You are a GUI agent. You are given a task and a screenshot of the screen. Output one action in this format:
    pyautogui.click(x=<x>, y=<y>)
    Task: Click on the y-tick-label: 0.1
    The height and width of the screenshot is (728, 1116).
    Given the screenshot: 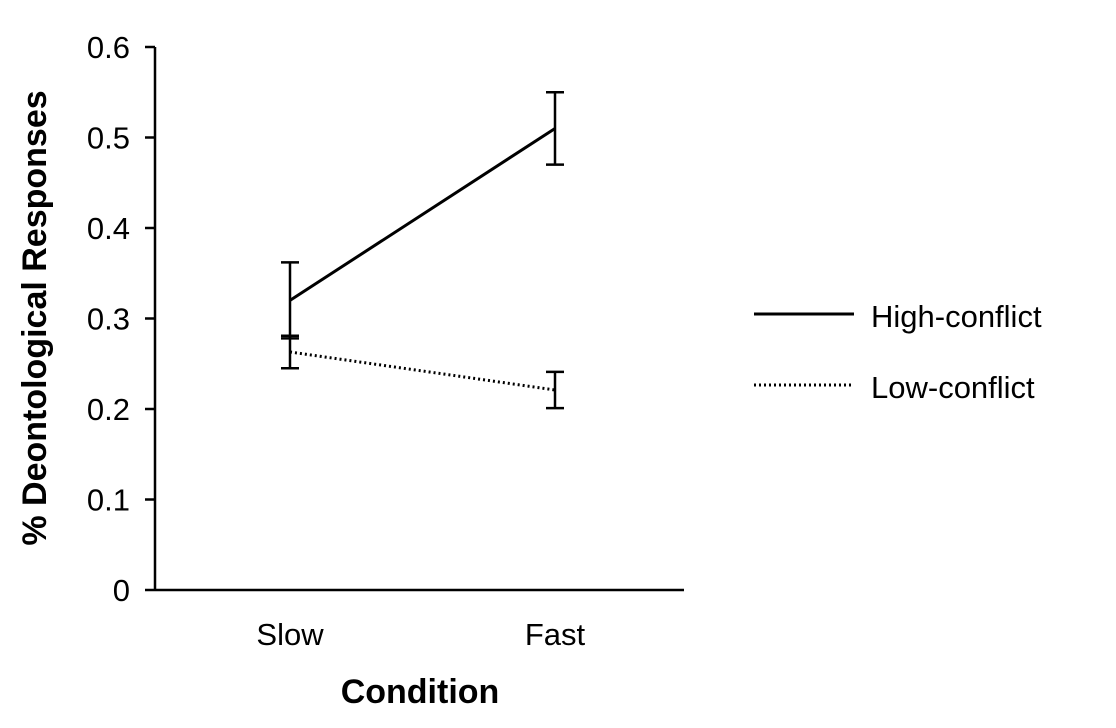 What is the action you would take?
    pyautogui.click(x=108, y=500)
    